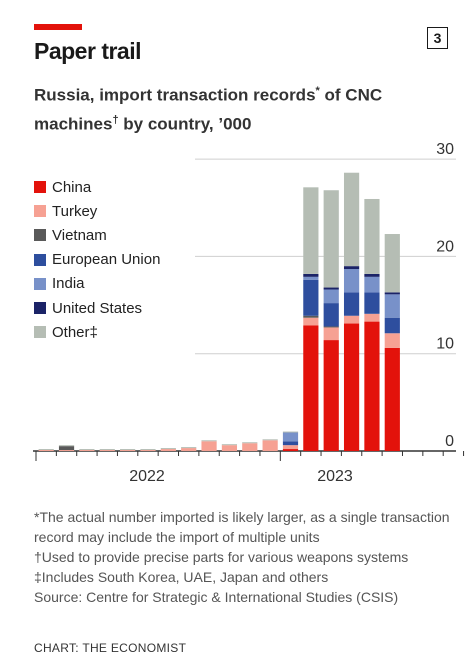 The height and width of the screenshot is (672, 476). What do you see at coordinates (437, 38) in the screenshot?
I see `chart-number-badge: 3` at bounding box center [437, 38].